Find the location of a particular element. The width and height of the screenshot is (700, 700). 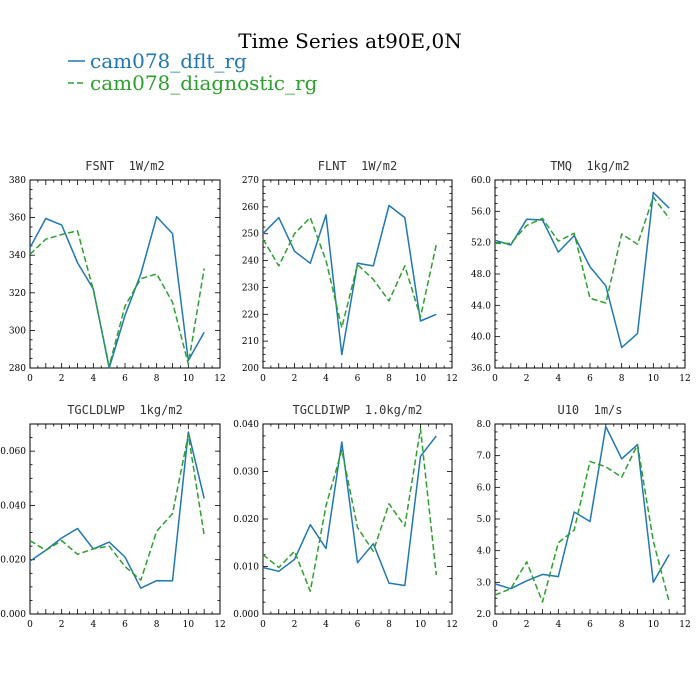

y-tick-label: 250 is located at coordinates (250, 235).